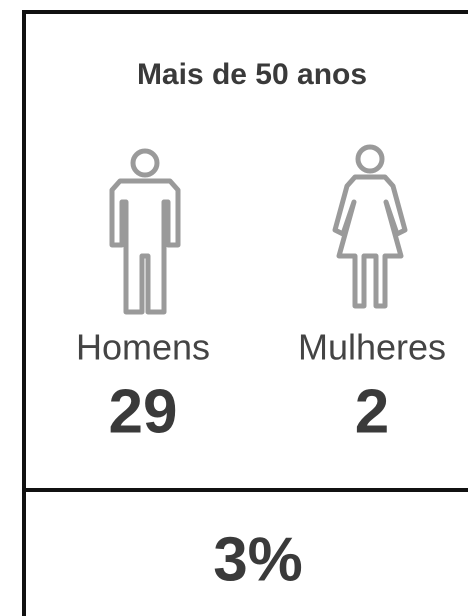 This screenshot has width=468, height=616. What do you see at coordinates (370, 241) in the screenshot?
I see `woman-body` at bounding box center [370, 241].